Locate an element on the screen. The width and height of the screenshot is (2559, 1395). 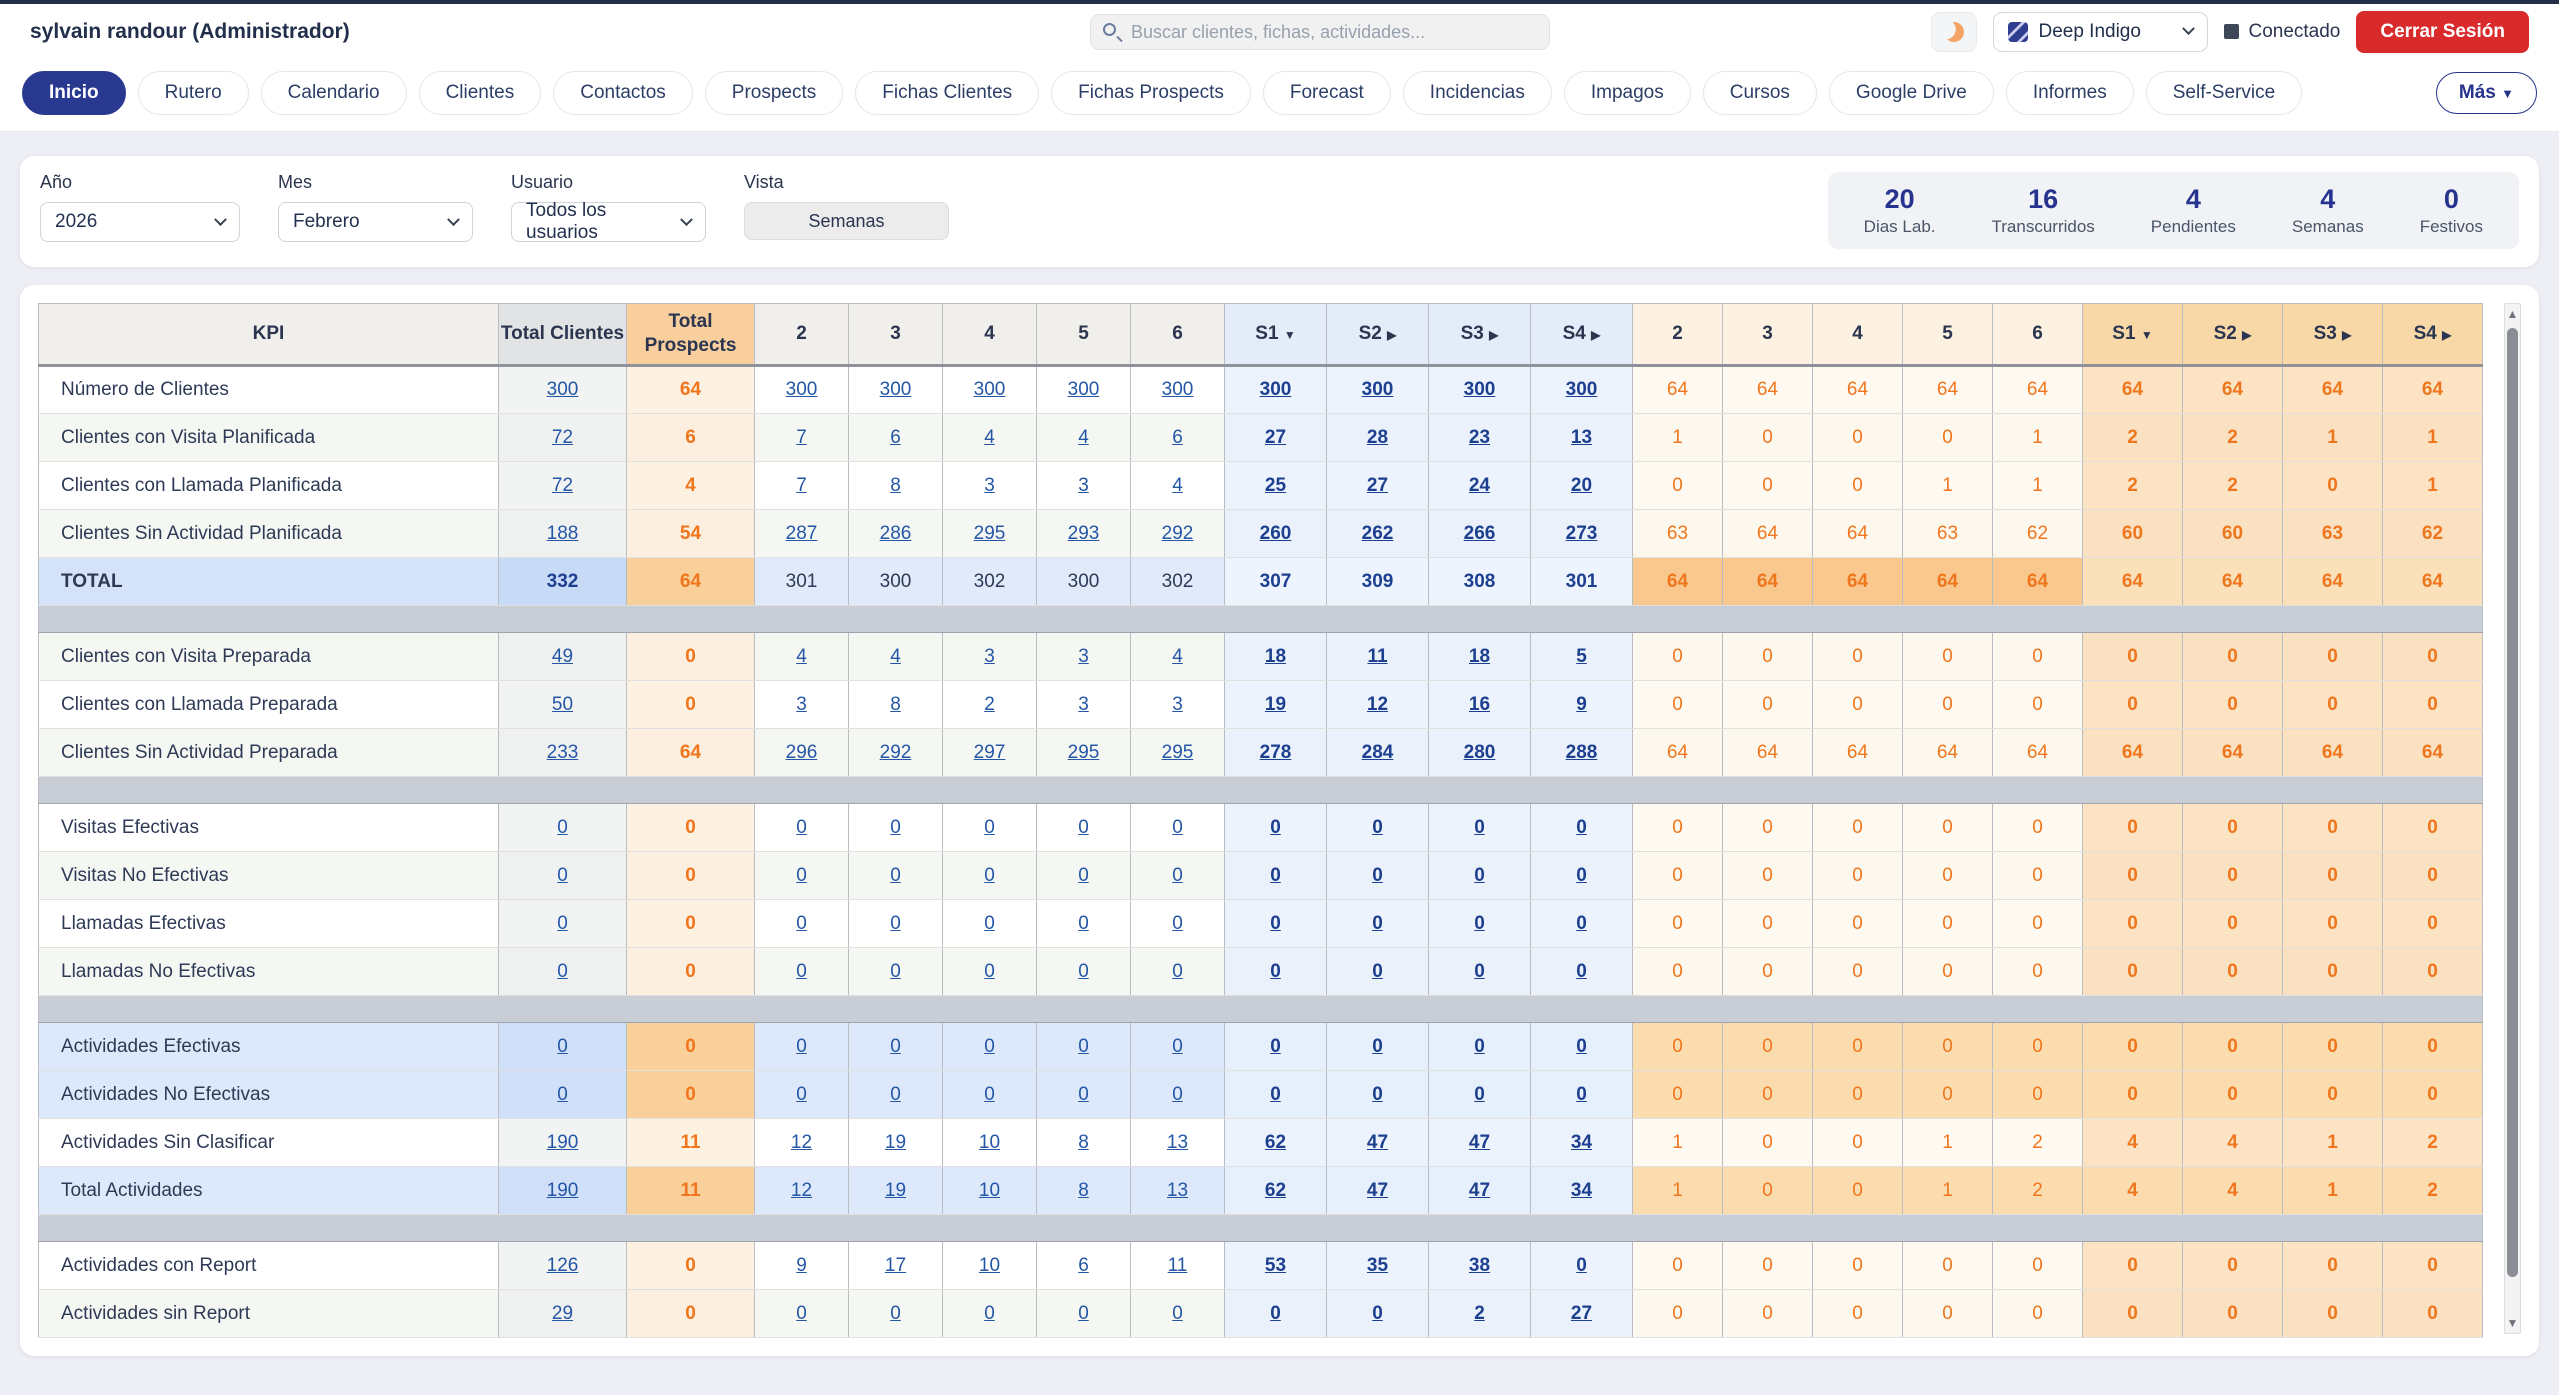
cell-value-link: 27 is located at coordinates (1377, 485).